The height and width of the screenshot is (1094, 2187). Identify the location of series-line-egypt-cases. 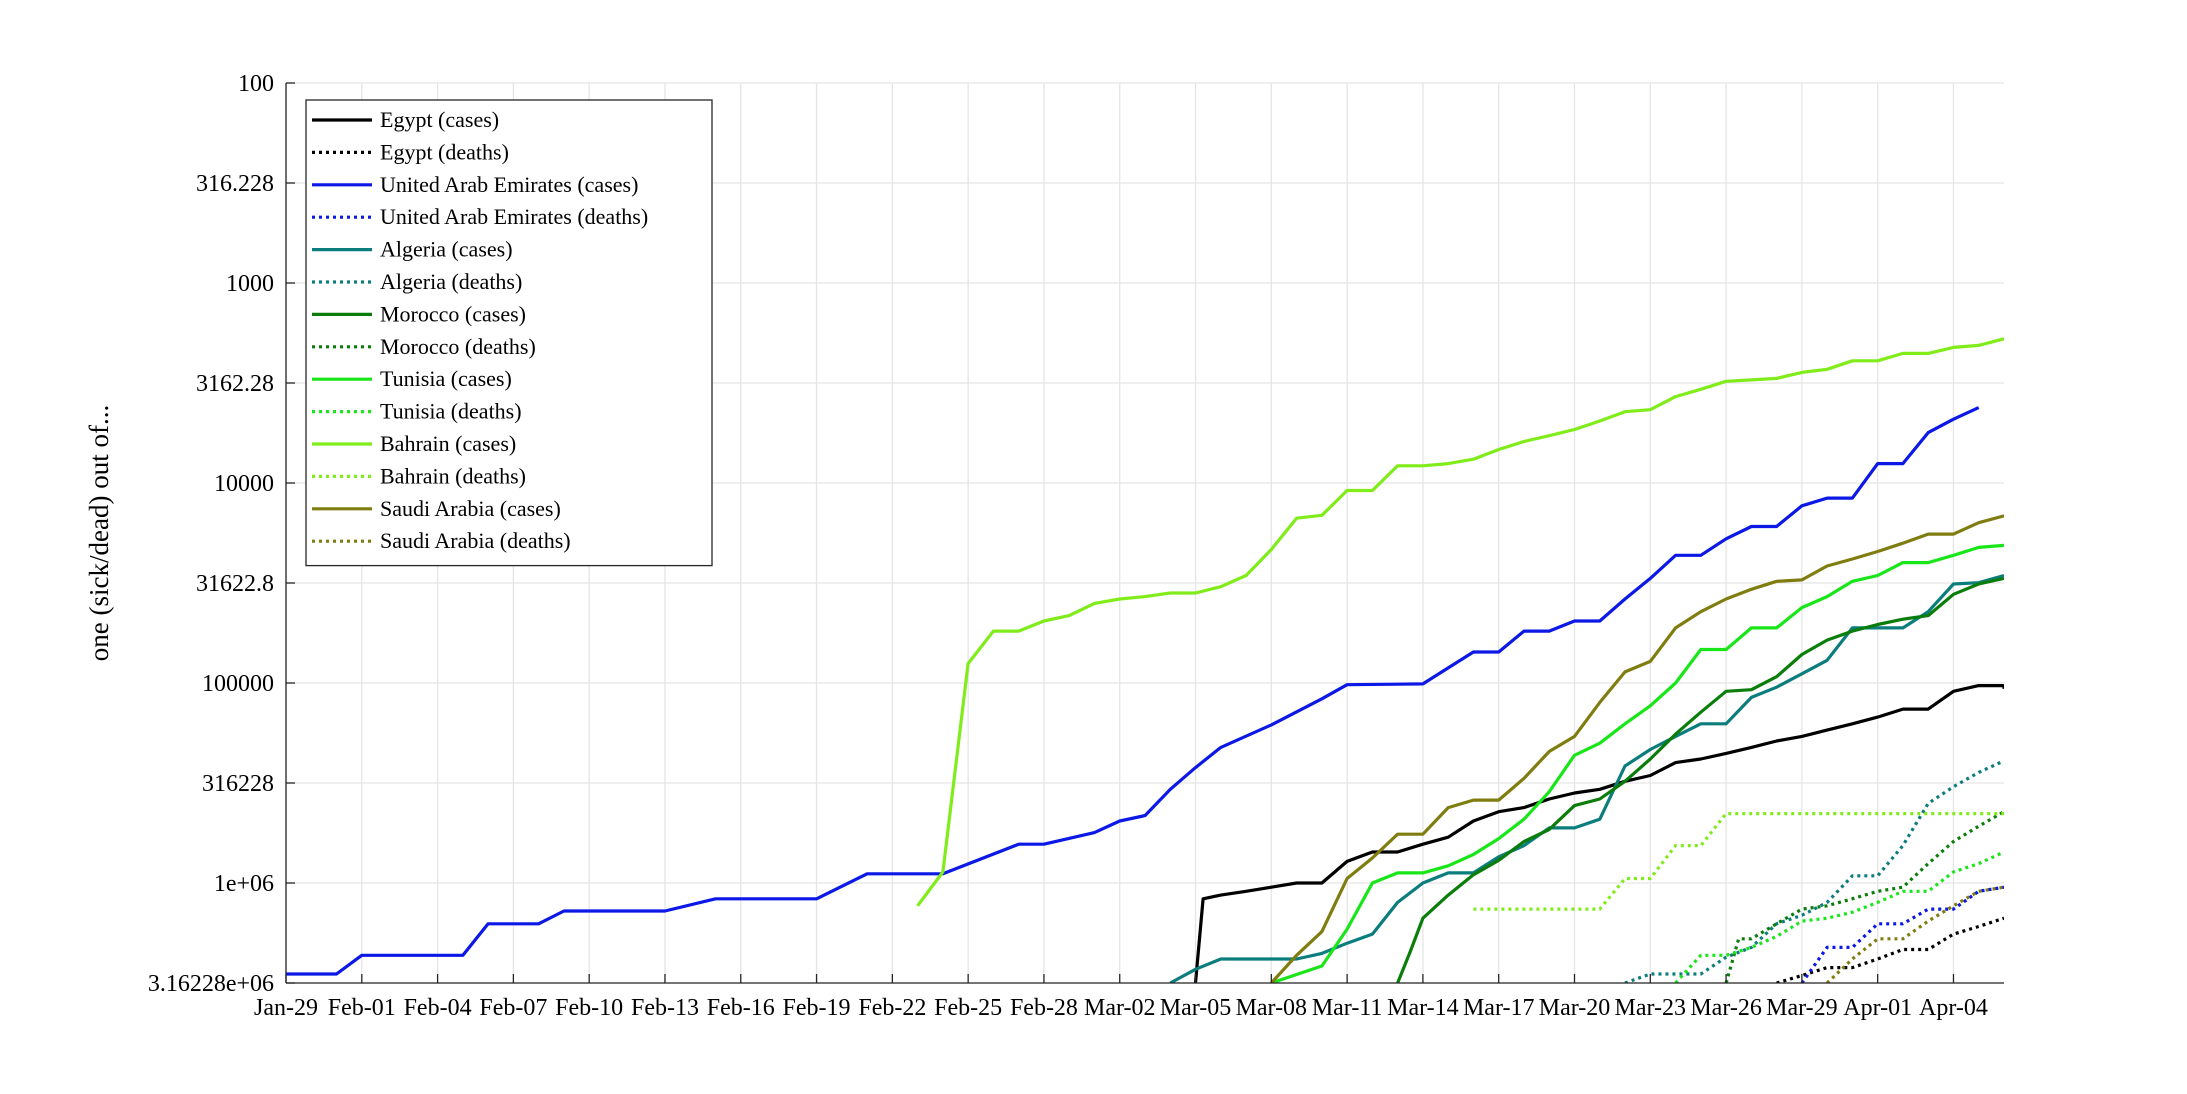
(1598, 833).